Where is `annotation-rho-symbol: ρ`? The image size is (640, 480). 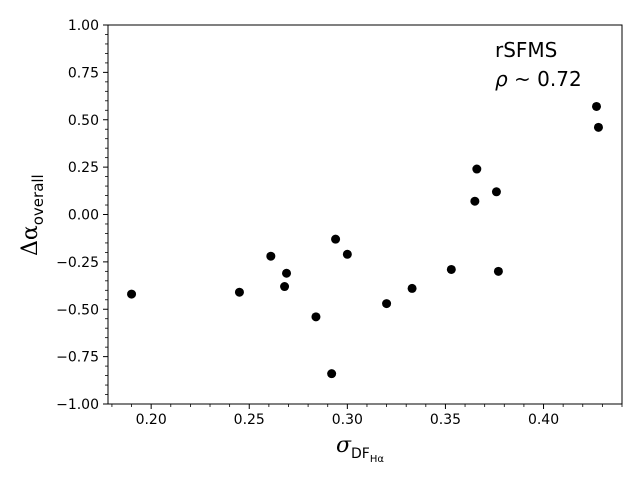
annotation-rho-symbol: ρ is located at coordinates (501, 79).